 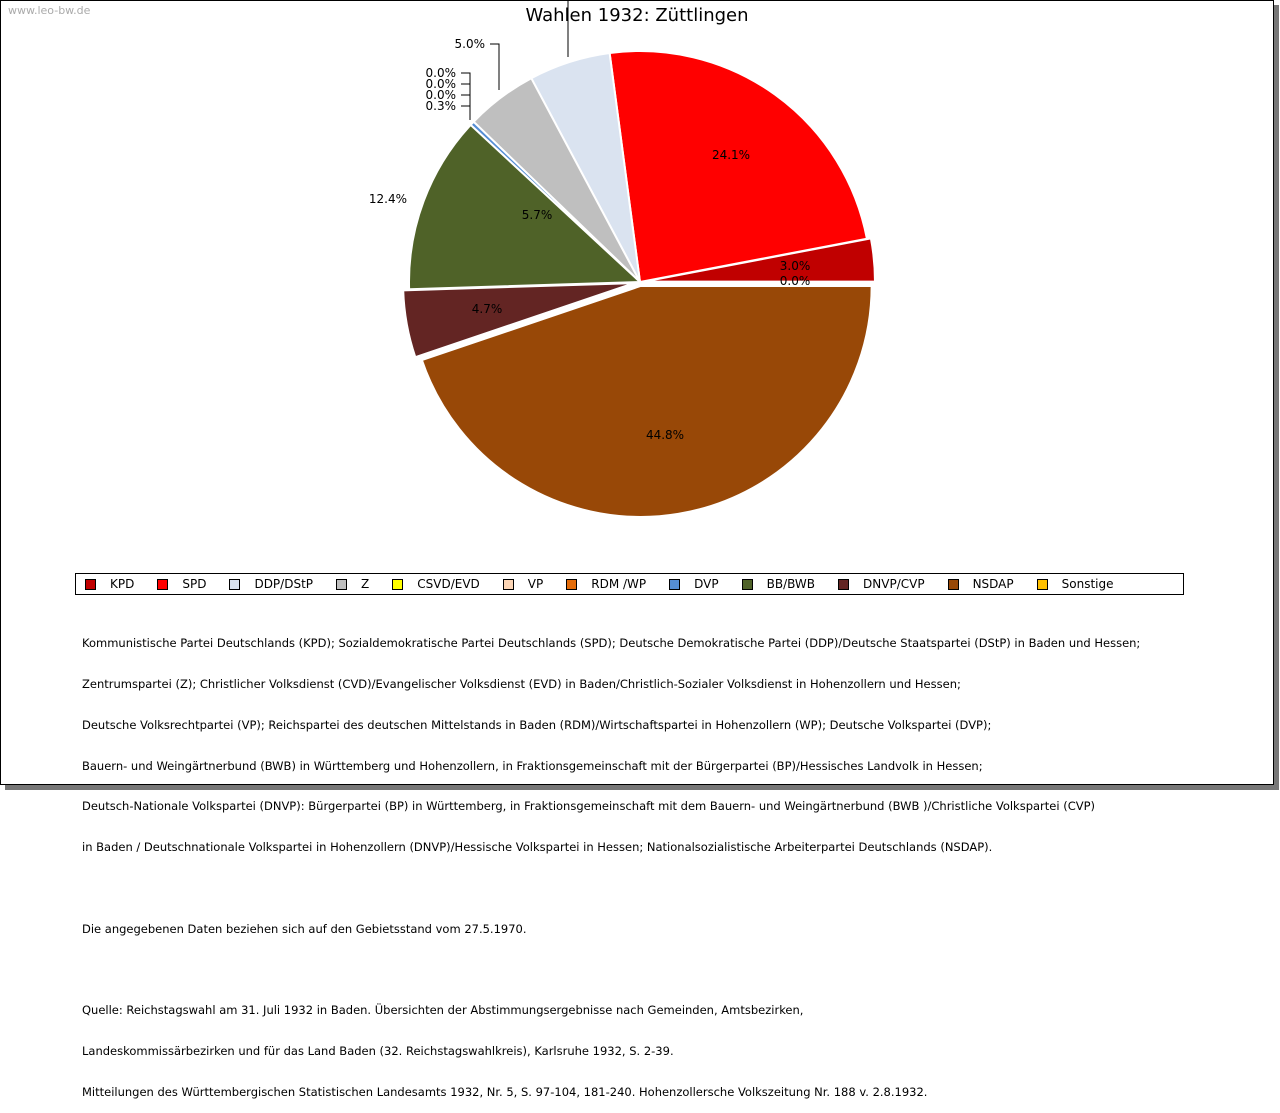 What do you see at coordinates (738, 167) in the screenshot?
I see `pie-slice-spd` at bounding box center [738, 167].